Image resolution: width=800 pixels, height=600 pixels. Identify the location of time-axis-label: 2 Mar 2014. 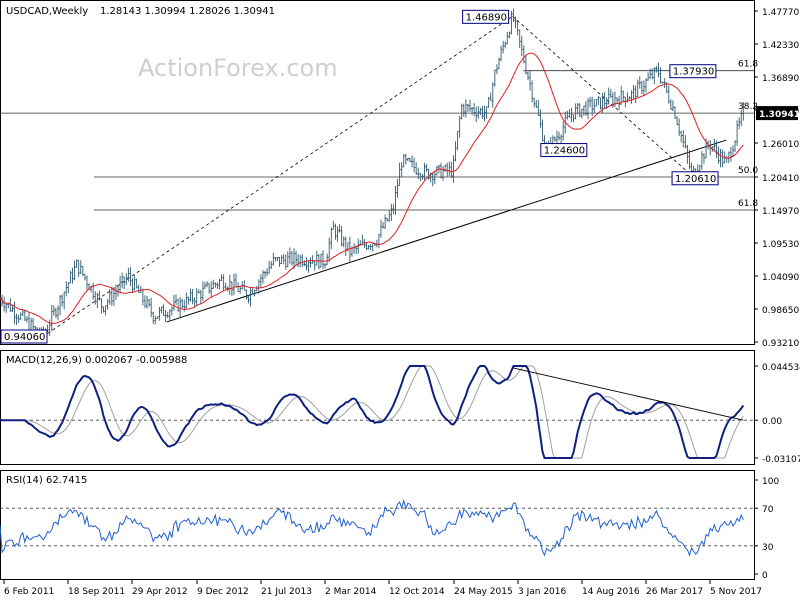
(351, 592).